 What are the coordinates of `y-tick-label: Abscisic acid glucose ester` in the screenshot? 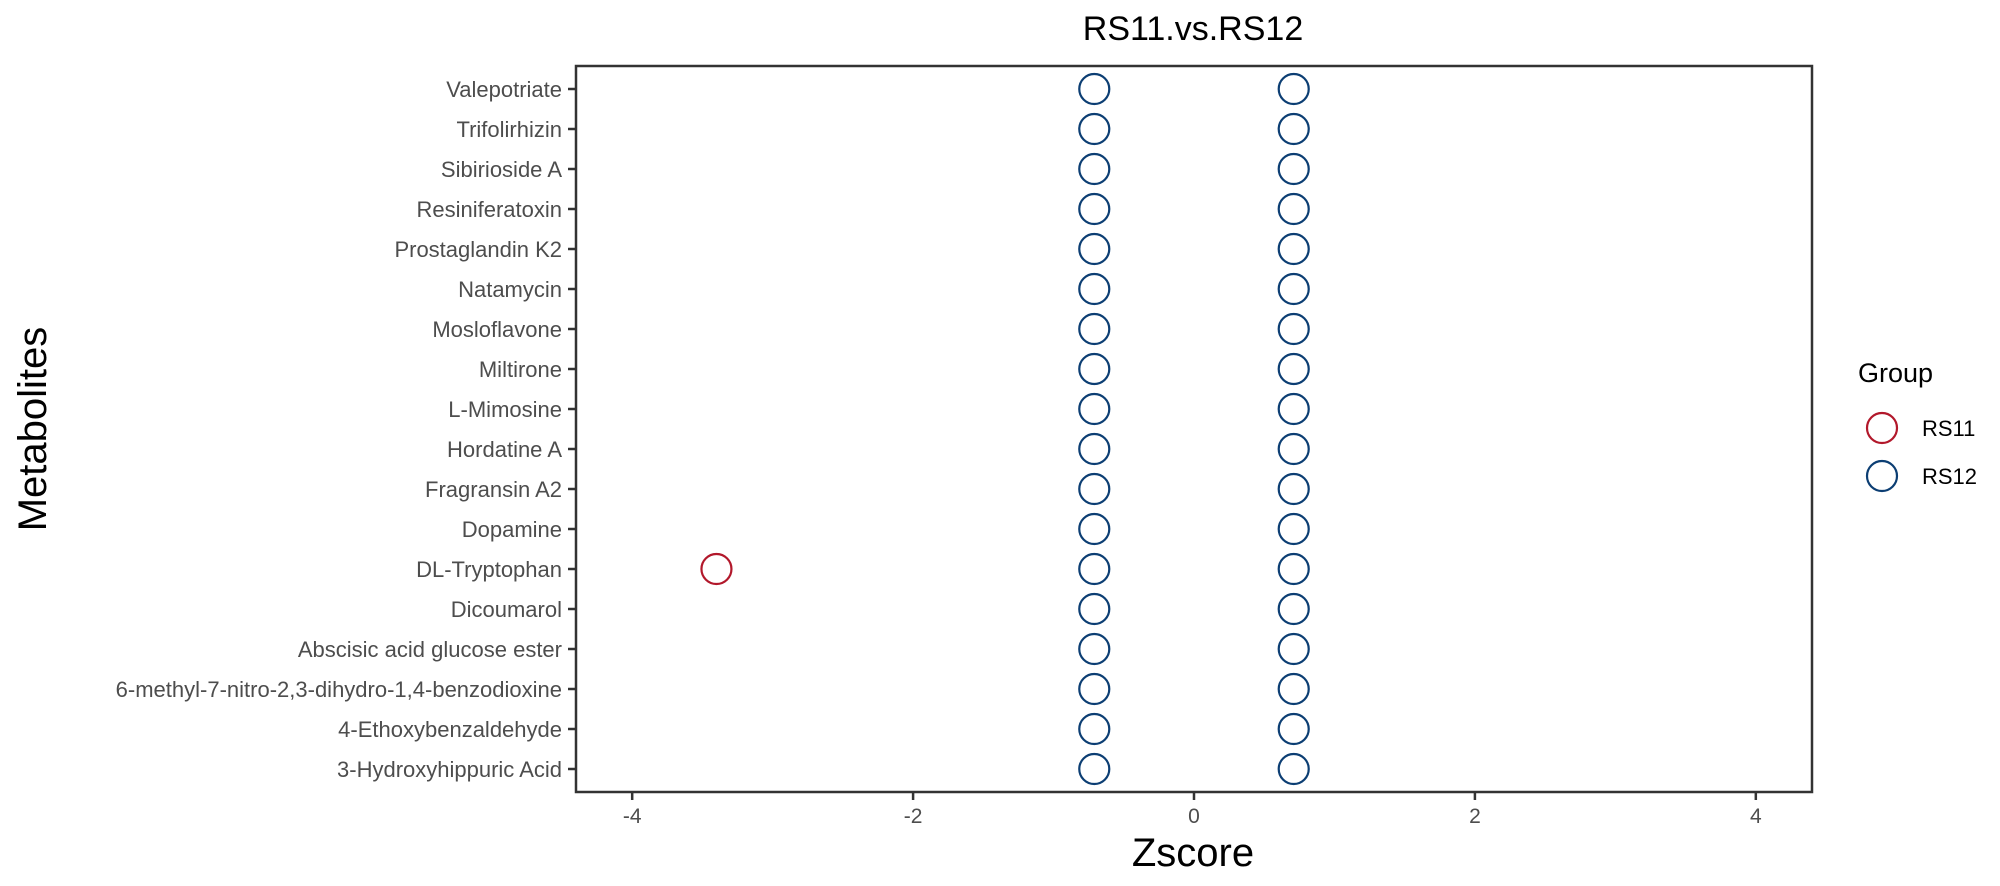 It's located at (430, 649).